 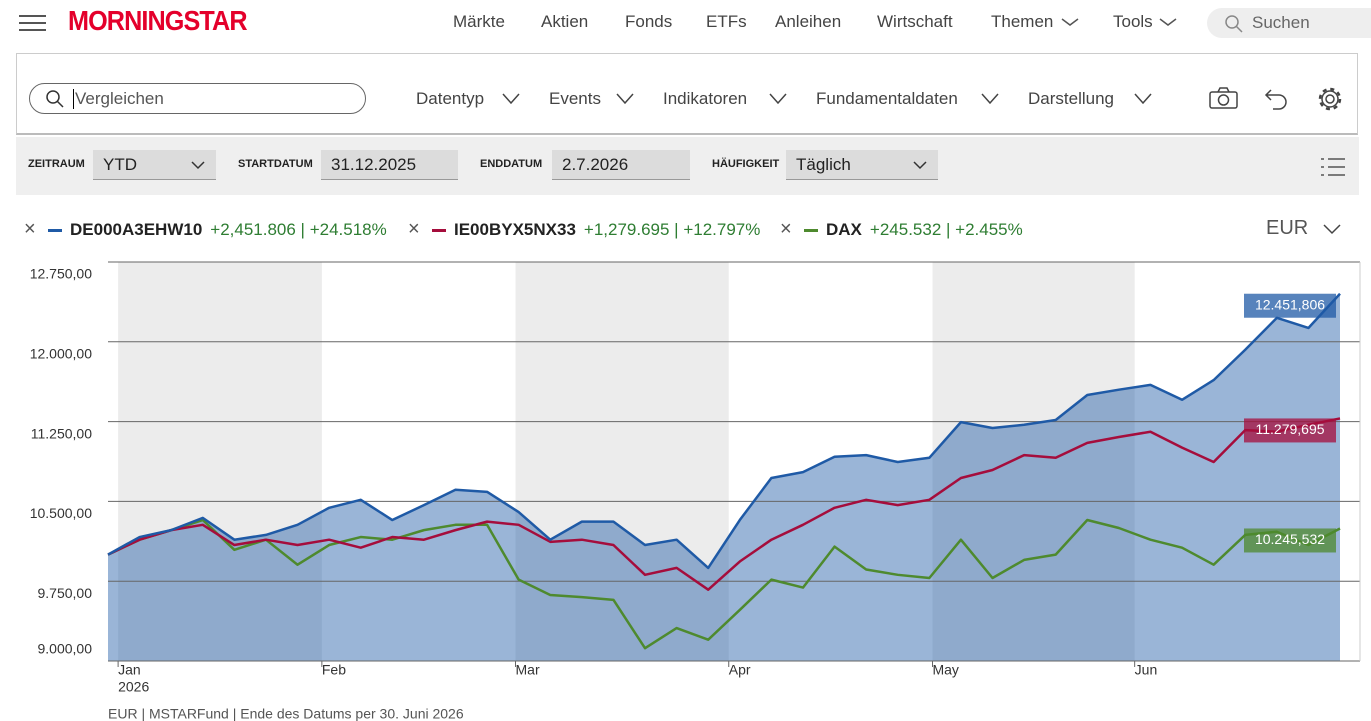 I want to click on x-tick-label: Jan, so click(x=129, y=670).